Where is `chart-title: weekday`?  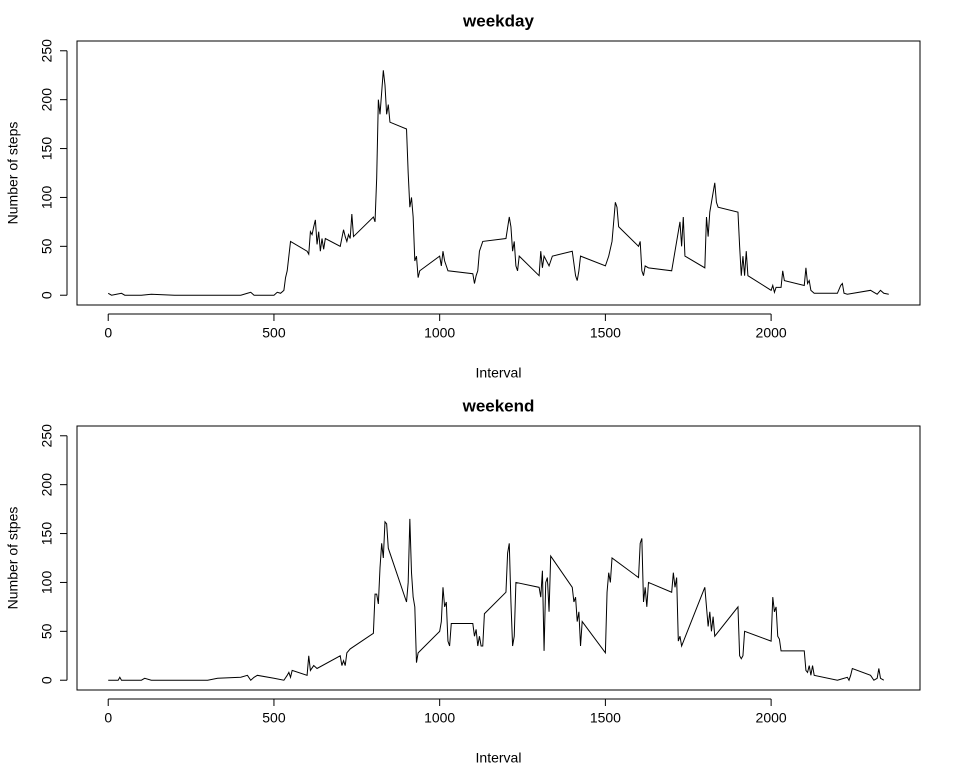 chart-title: weekday is located at coordinates (498, 20).